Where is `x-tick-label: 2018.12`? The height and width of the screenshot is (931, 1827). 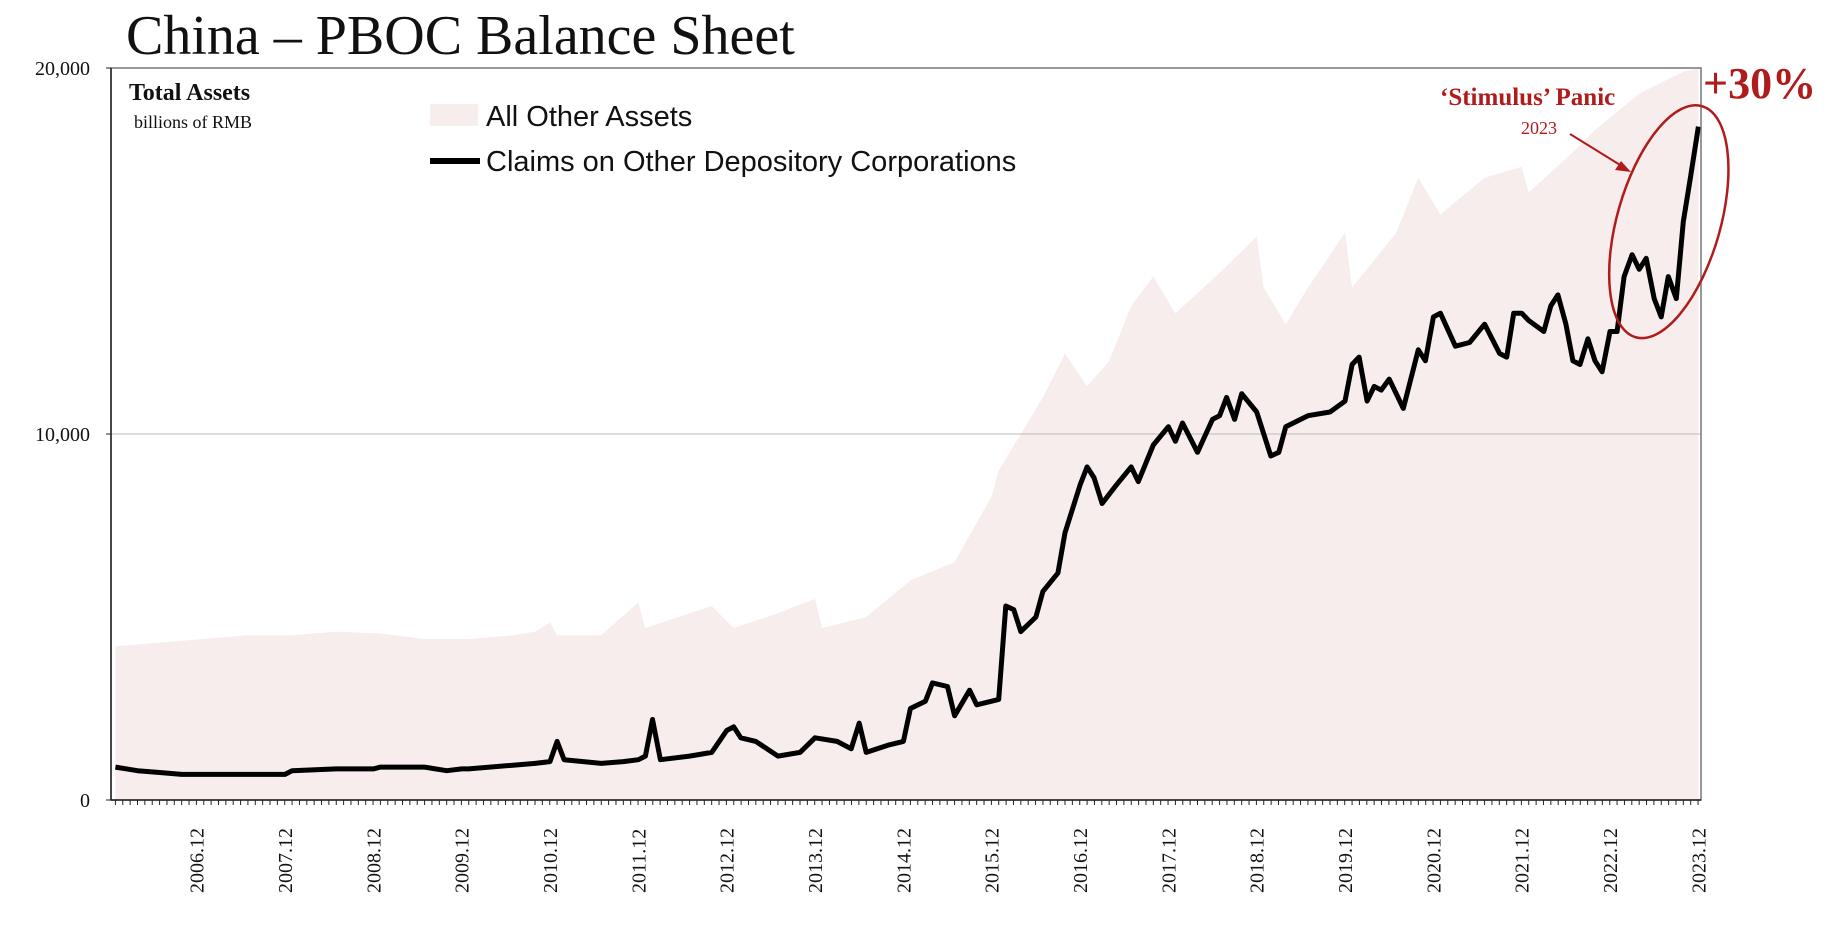 x-tick-label: 2018.12 is located at coordinates (1258, 860).